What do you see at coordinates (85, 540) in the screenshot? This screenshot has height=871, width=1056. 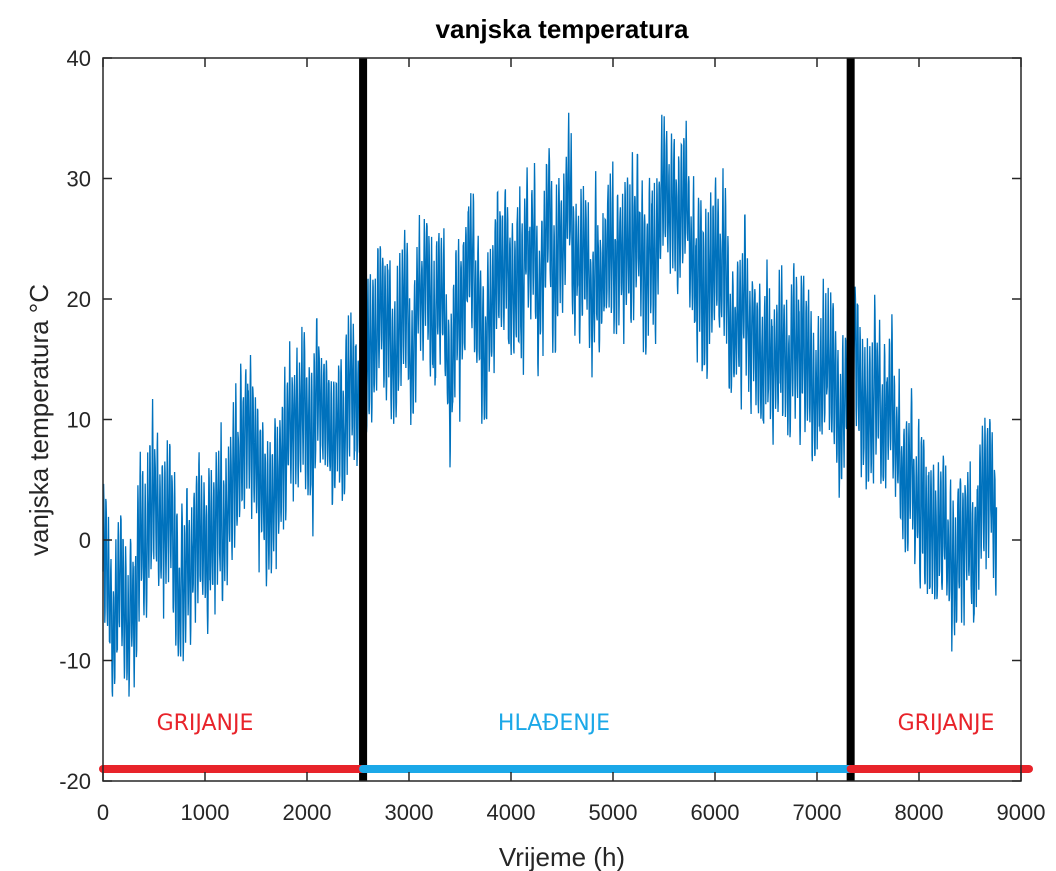 I see `y-tick-label: 0` at bounding box center [85, 540].